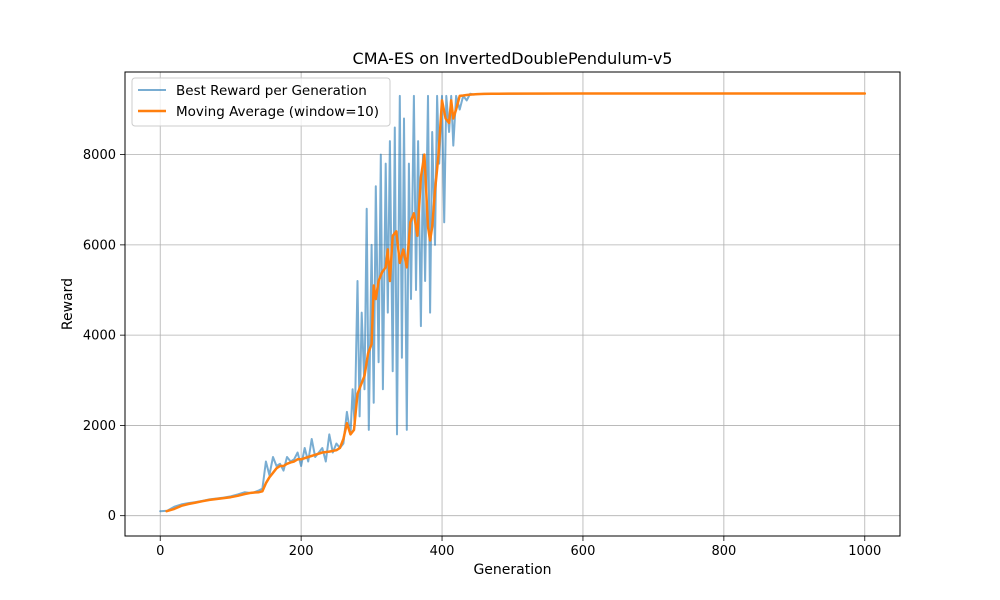  What do you see at coordinates (99, 426) in the screenshot?
I see `y-tick-label: 2000` at bounding box center [99, 426].